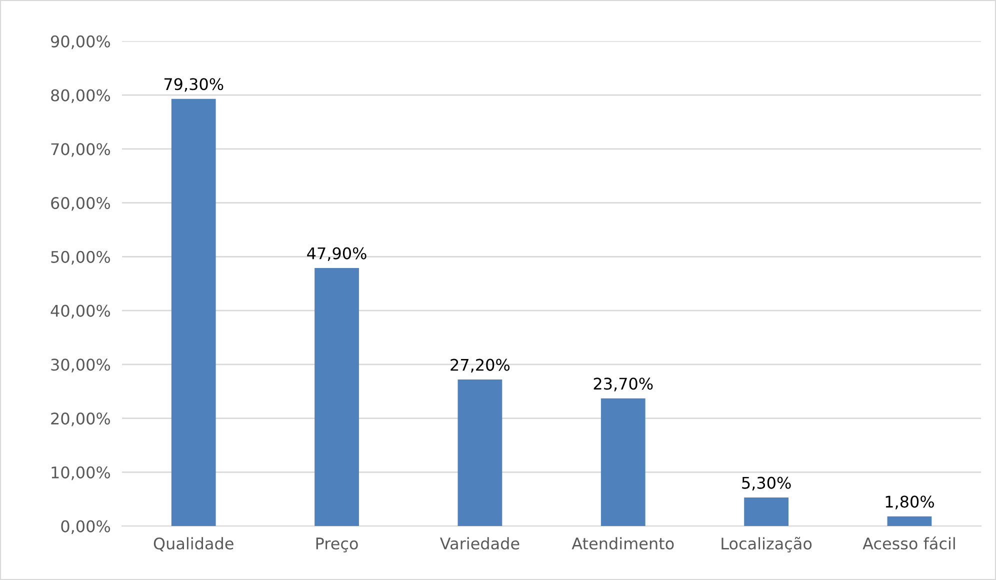  Describe the element at coordinates (480, 543) in the screenshot. I see `x-tick-label: Variedade` at that location.